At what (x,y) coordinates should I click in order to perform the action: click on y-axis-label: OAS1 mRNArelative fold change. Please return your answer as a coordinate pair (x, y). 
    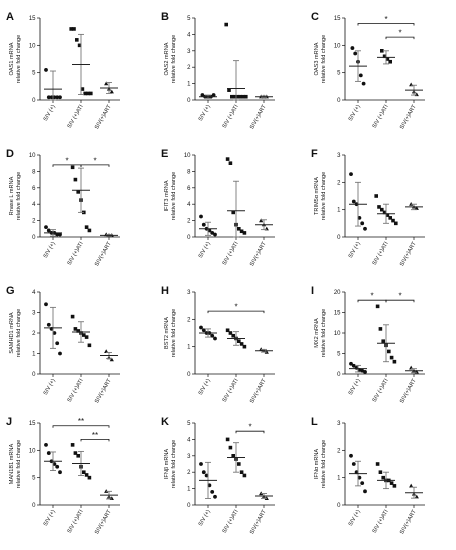
    Looking at the image, I should click on (15, 59).